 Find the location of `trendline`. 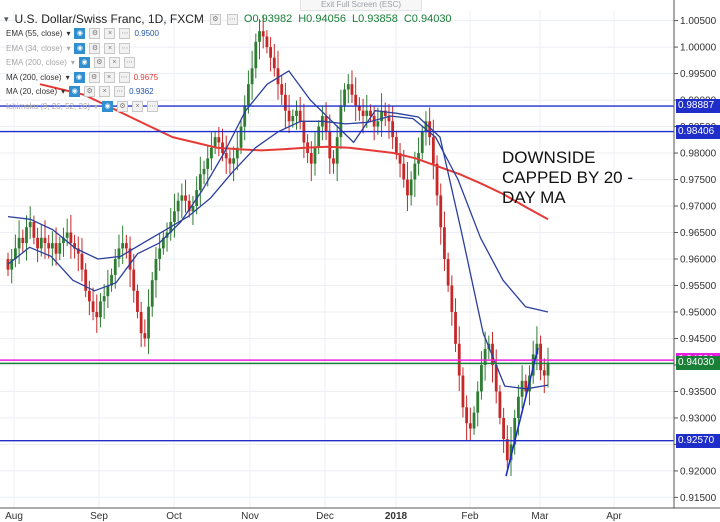

trendline is located at coordinates (522, 412).